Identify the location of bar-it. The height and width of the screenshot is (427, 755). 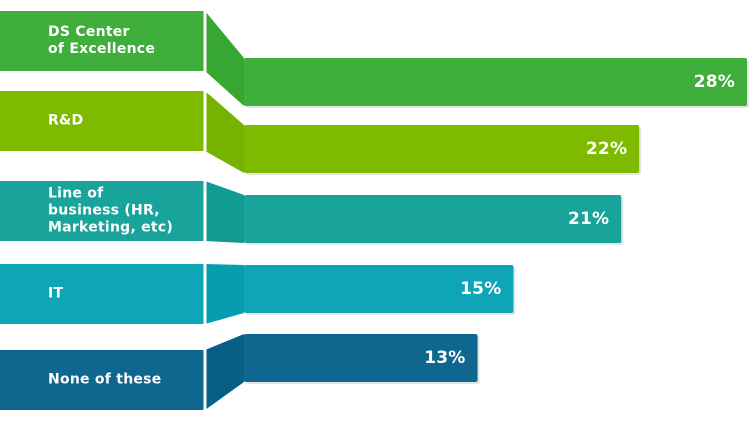
(379, 289).